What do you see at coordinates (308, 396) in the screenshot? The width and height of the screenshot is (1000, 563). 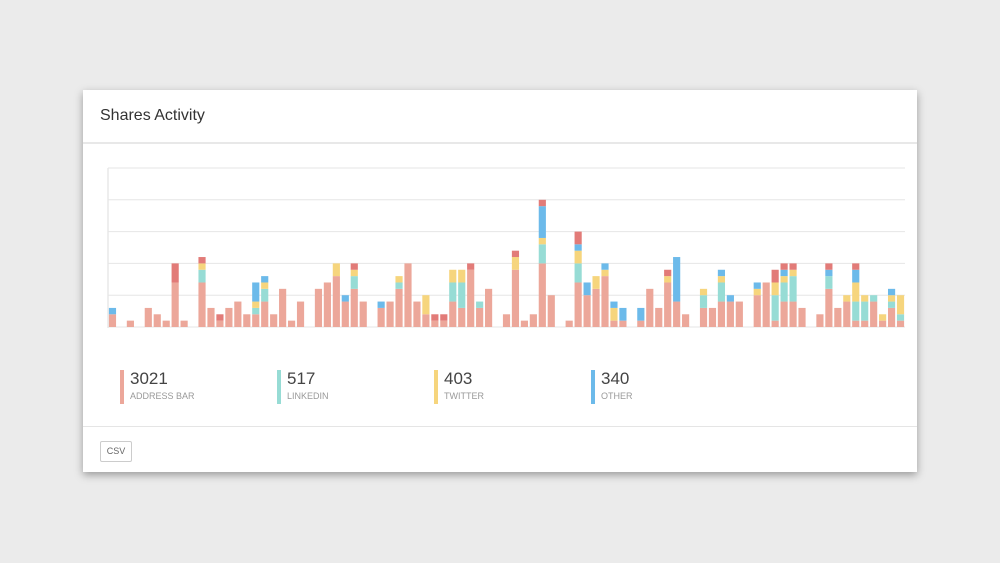 I see `legend-label: LINKEDIN` at bounding box center [308, 396].